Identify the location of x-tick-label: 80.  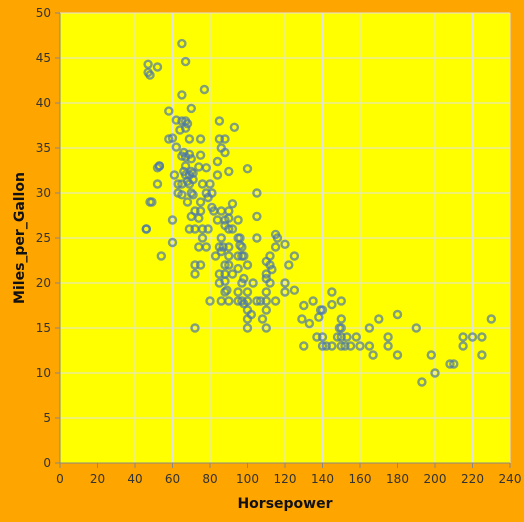
(209, 479).